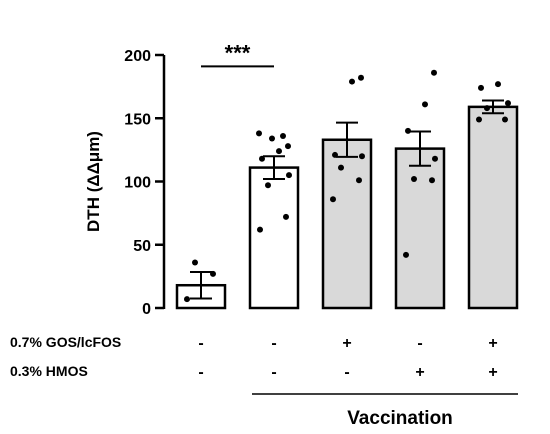  What do you see at coordinates (142, 246) in the screenshot?
I see `y-tick-label: 50` at bounding box center [142, 246].